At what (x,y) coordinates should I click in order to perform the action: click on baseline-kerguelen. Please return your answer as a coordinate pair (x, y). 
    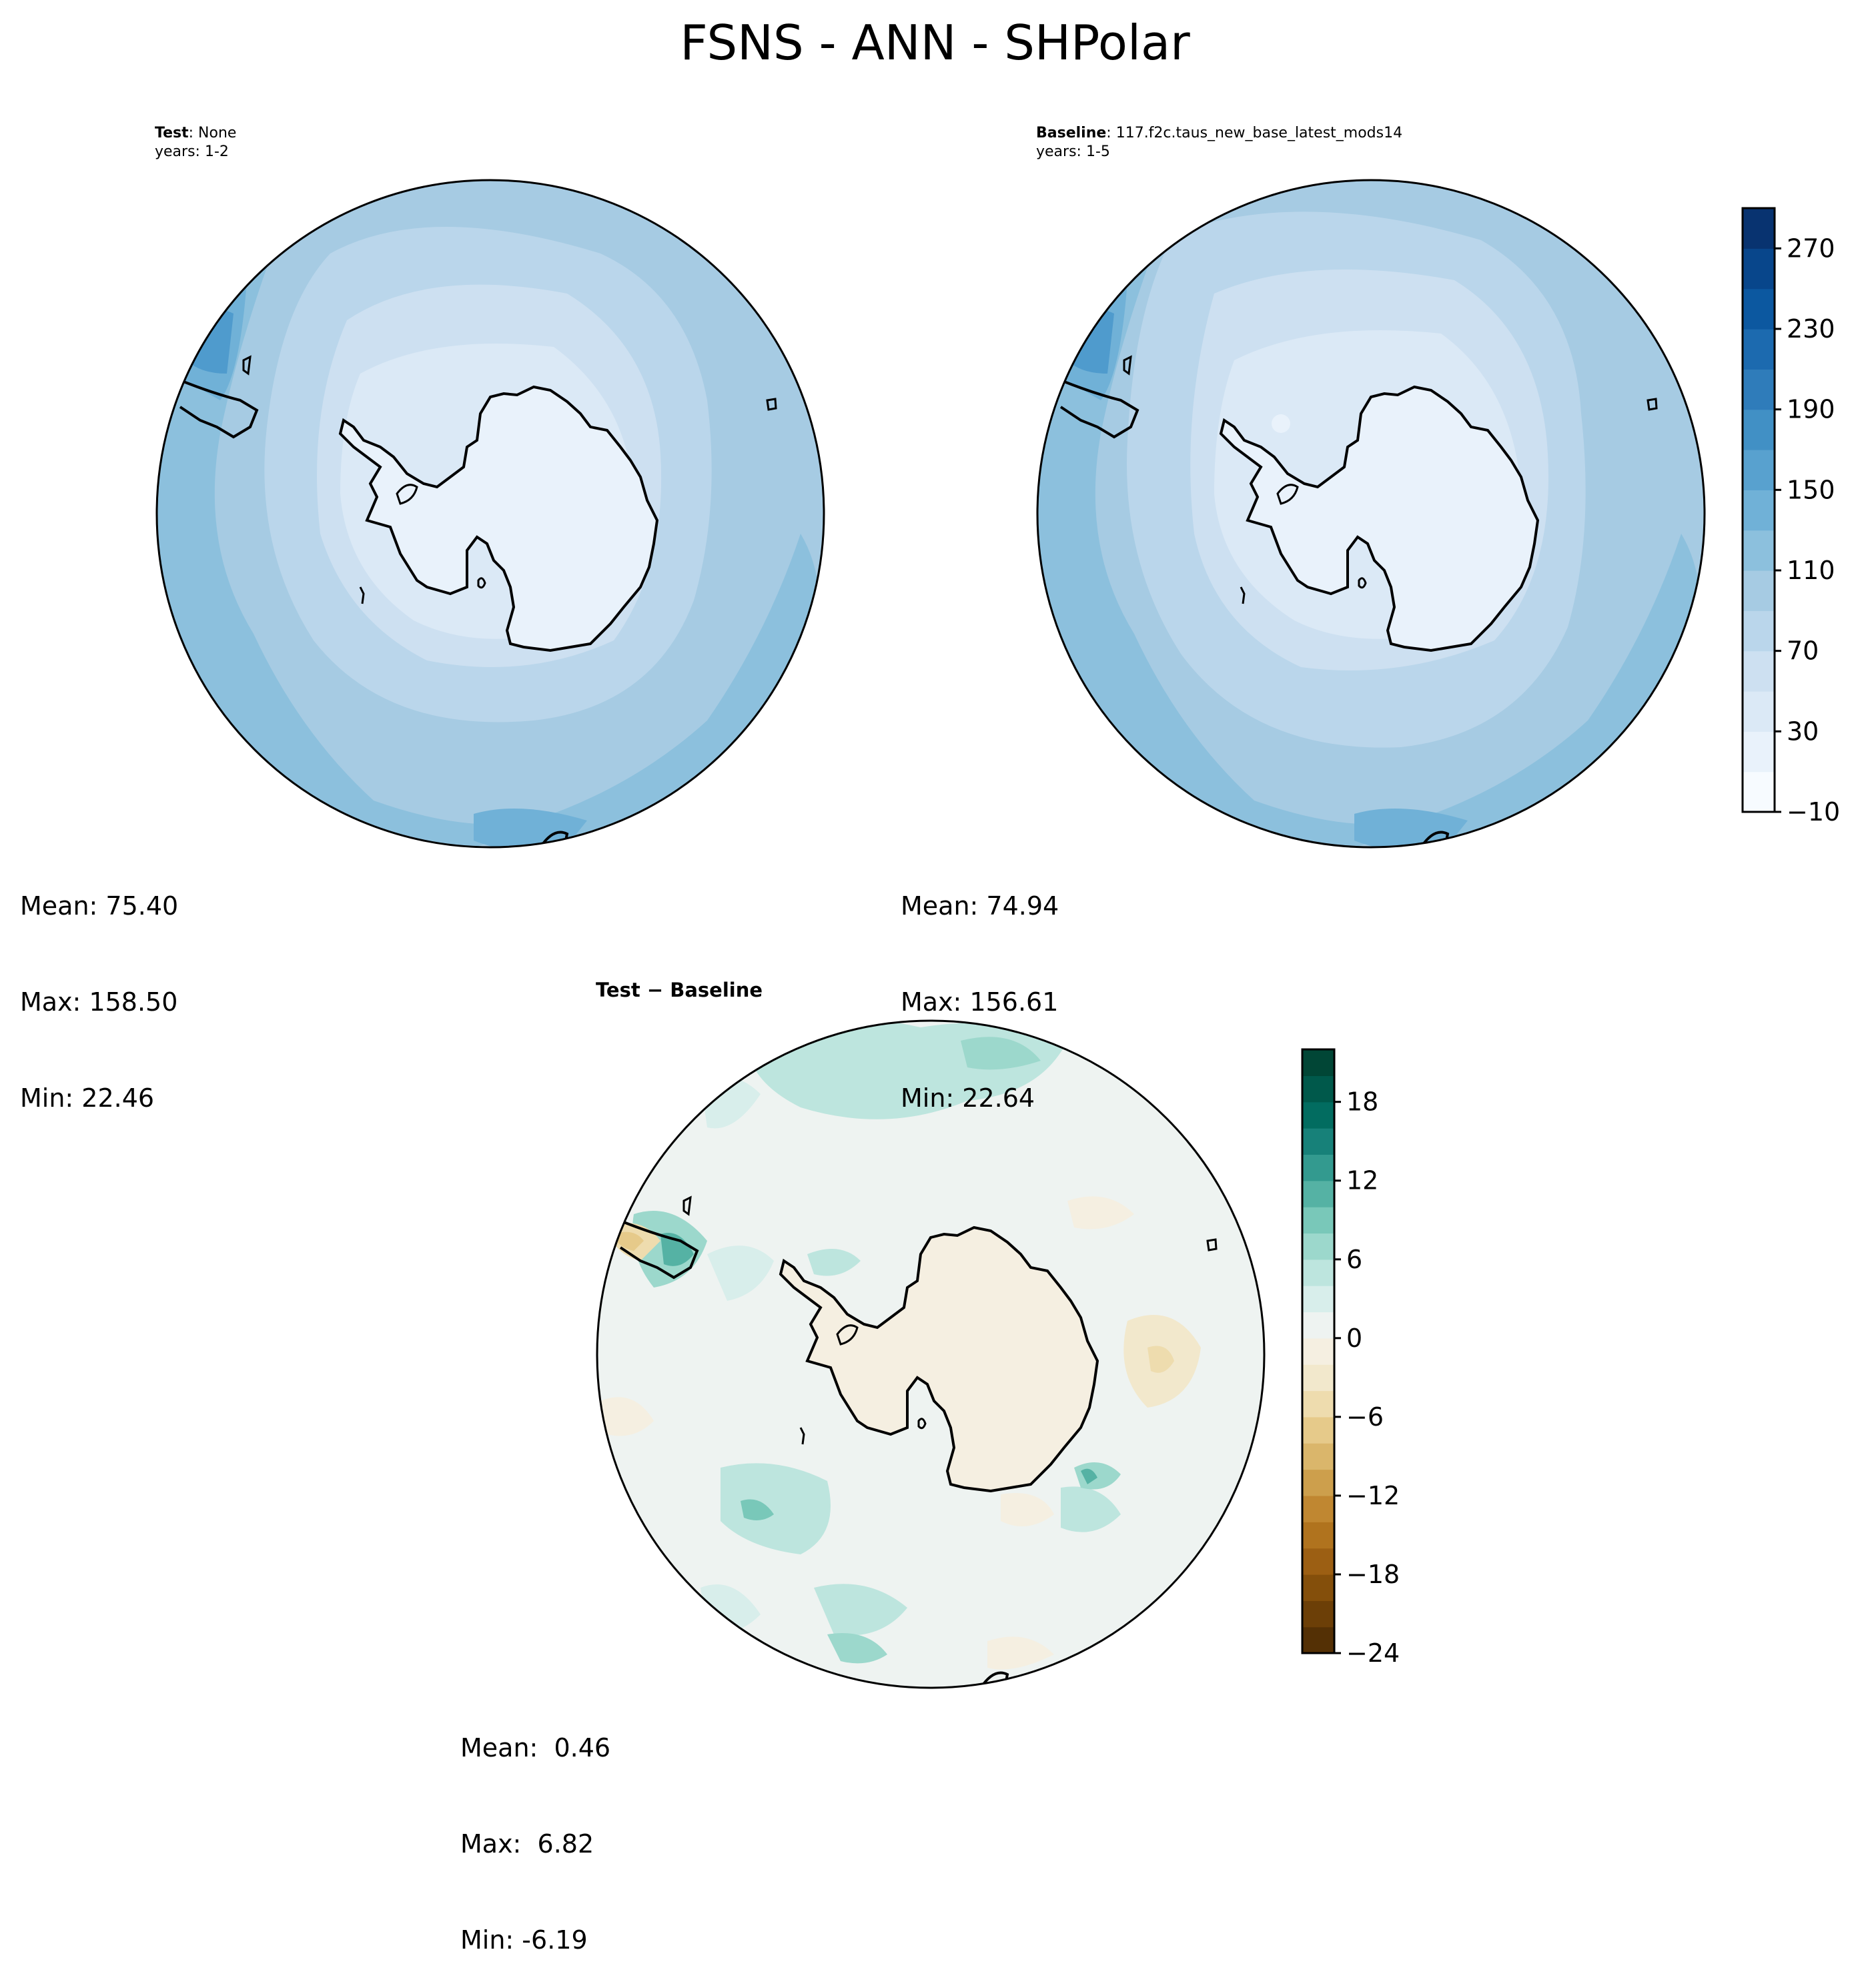
    Looking at the image, I should click on (1653, 404).